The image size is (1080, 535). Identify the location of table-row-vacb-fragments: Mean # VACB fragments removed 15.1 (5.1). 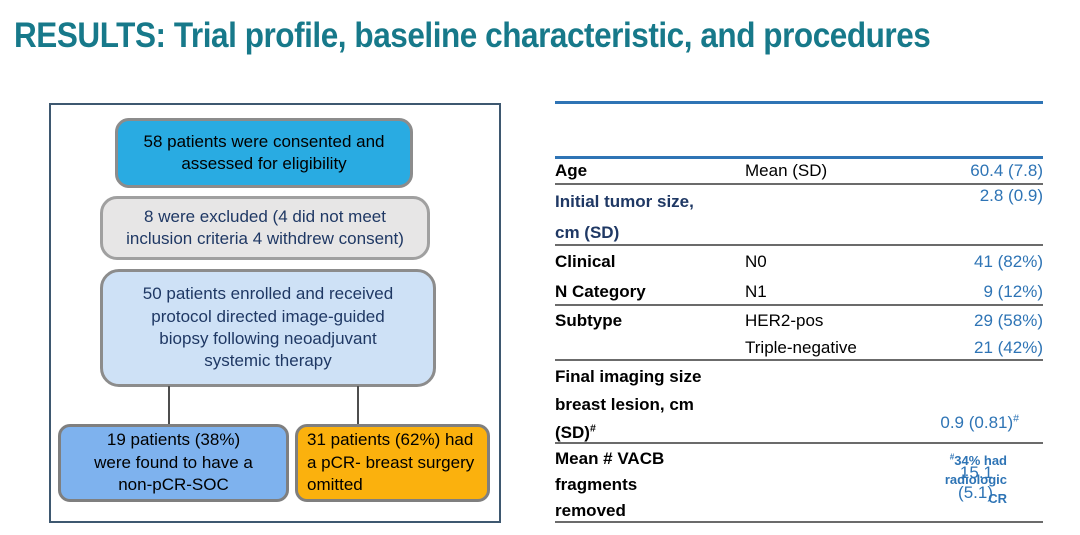
(799, 483).